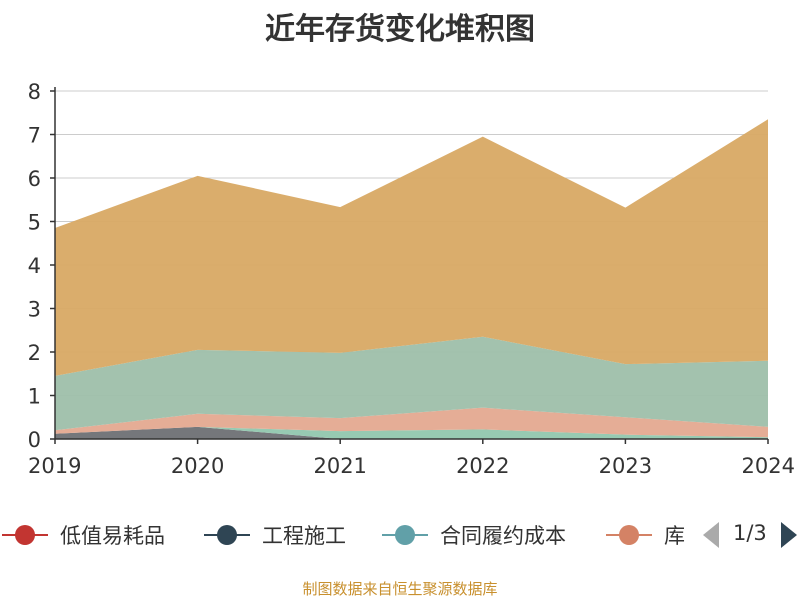 This screenshot has width=800, height=600. Describe the element at coordinates (400, 589) in the screenshot. I see `data-source-note: 制图数据来自恒生聚源数据库` at that location.